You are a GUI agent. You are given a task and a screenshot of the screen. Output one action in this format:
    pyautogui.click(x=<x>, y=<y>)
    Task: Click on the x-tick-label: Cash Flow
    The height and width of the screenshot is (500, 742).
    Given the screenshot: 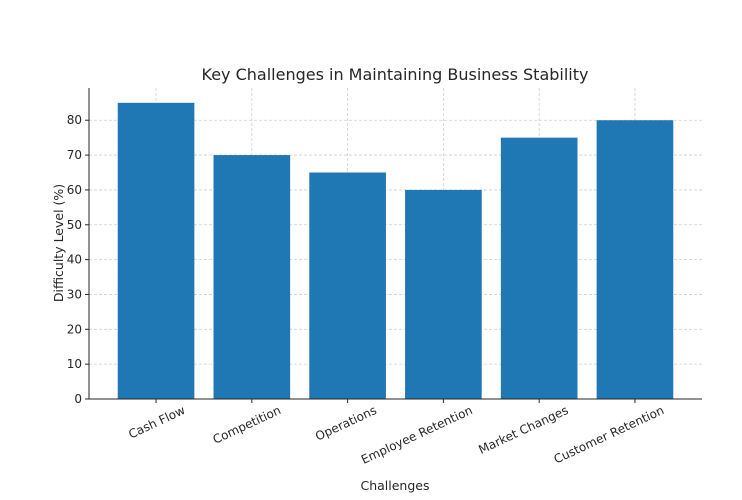 What is the action you would take?
    pyautogui.click(x=156, y=422)
    